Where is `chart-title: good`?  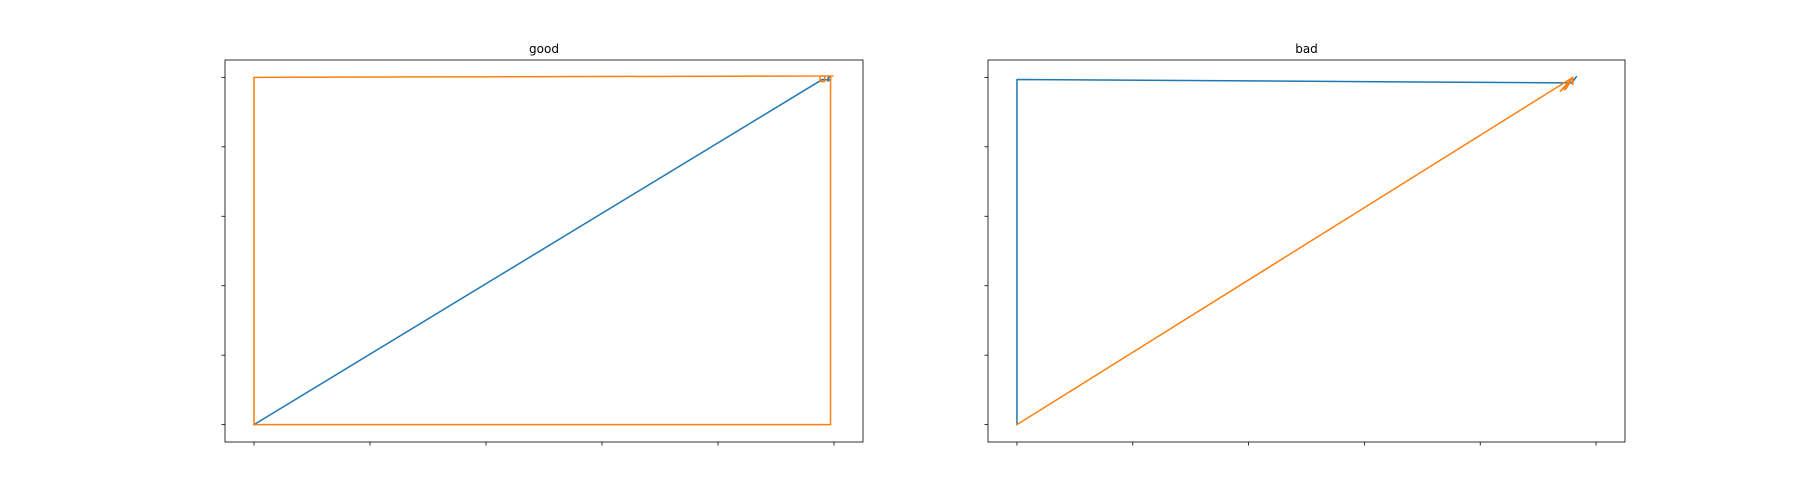 chart-title: good is located at coordinates (544, 49).